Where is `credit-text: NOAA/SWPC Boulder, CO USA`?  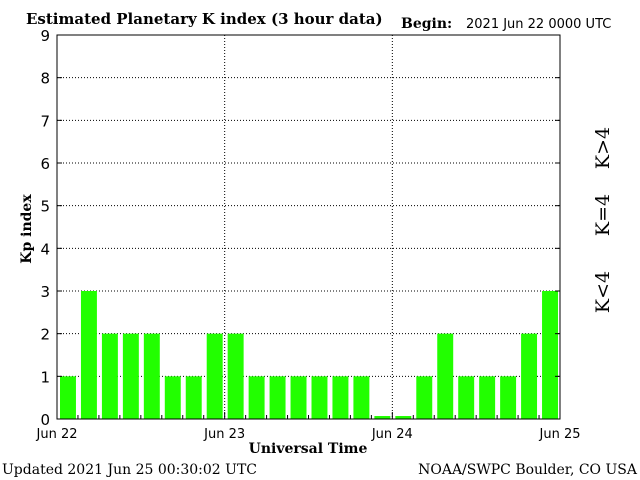 credit-text: NOAA/SWPC Boulder, CO USA is located at coordinates (528, 470).